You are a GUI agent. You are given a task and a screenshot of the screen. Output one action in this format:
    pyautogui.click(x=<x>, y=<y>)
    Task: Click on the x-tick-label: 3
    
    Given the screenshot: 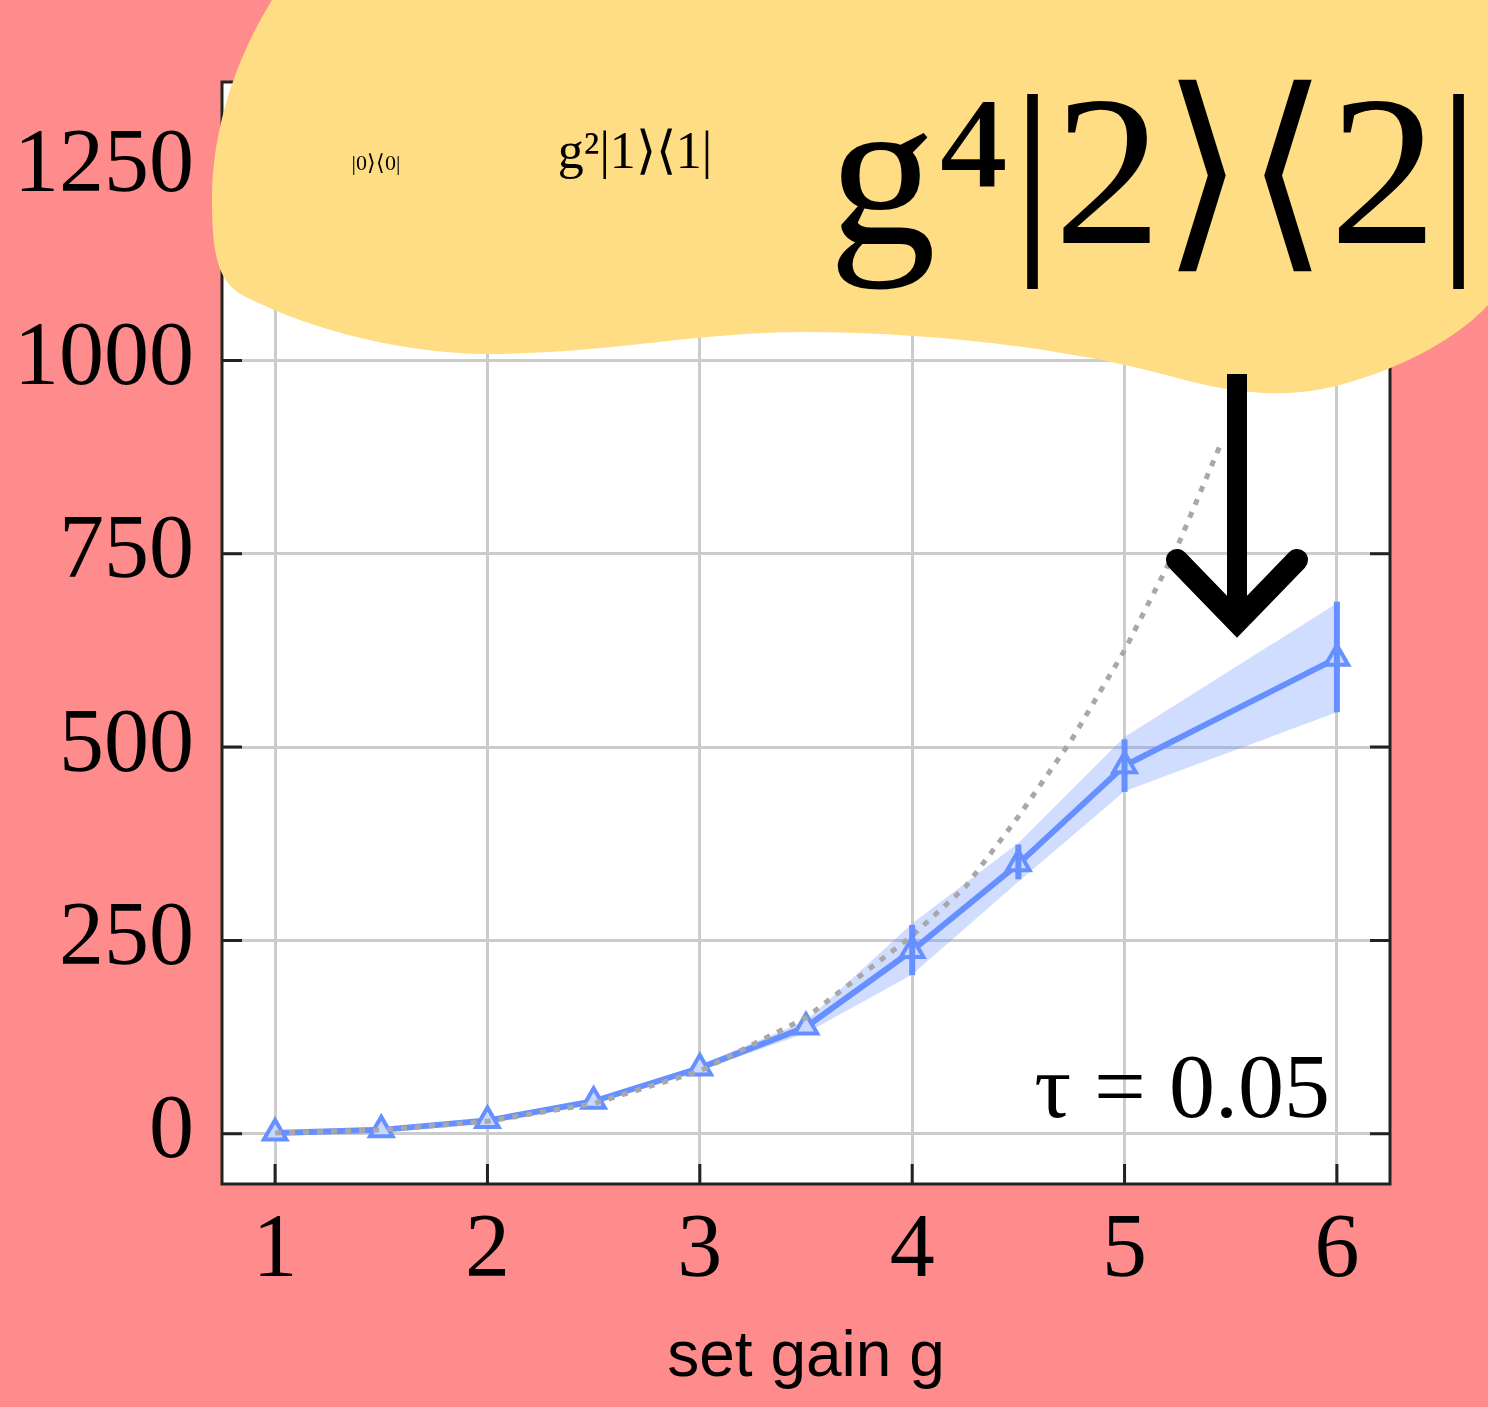 What is the action you would take?
    pyautogui.click(x=700, y=1245)
    